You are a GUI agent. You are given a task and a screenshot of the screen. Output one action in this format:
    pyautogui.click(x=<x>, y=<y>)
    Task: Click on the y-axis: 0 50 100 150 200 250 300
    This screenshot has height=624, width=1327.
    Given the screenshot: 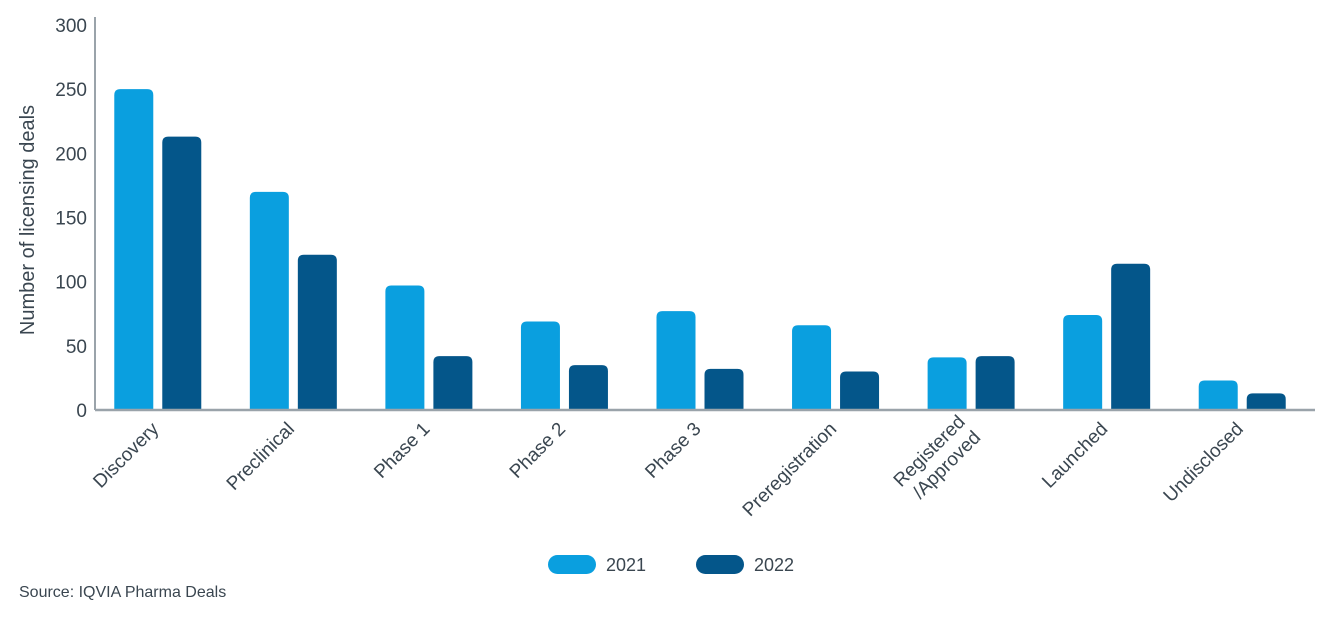 What is the action you would take?
    pyautogui.click(x=75, y=219)
    